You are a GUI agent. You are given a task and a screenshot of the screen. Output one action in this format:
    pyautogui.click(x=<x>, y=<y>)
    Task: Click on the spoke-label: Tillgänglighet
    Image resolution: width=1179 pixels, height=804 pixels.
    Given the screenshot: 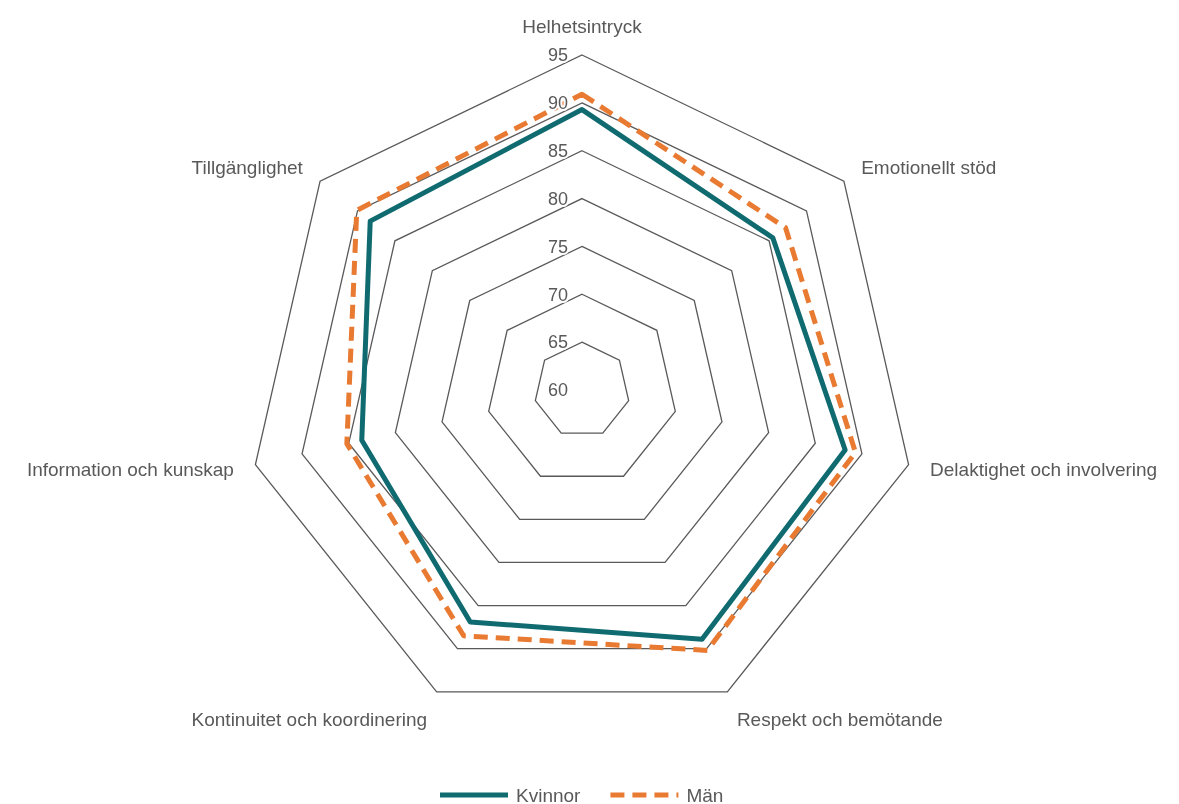 What is the action you would take?
    pyautogui.click(x=247, y=168)
    